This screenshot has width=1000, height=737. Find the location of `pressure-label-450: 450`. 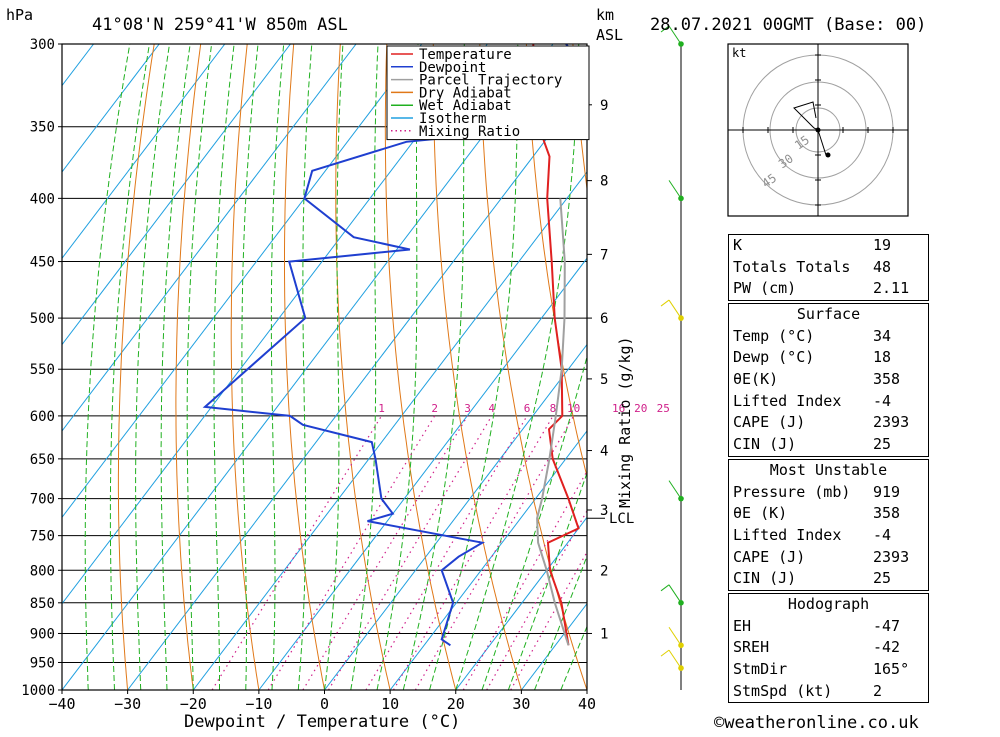

pressure-label-450: 450 is located at coordinates (42, 263).